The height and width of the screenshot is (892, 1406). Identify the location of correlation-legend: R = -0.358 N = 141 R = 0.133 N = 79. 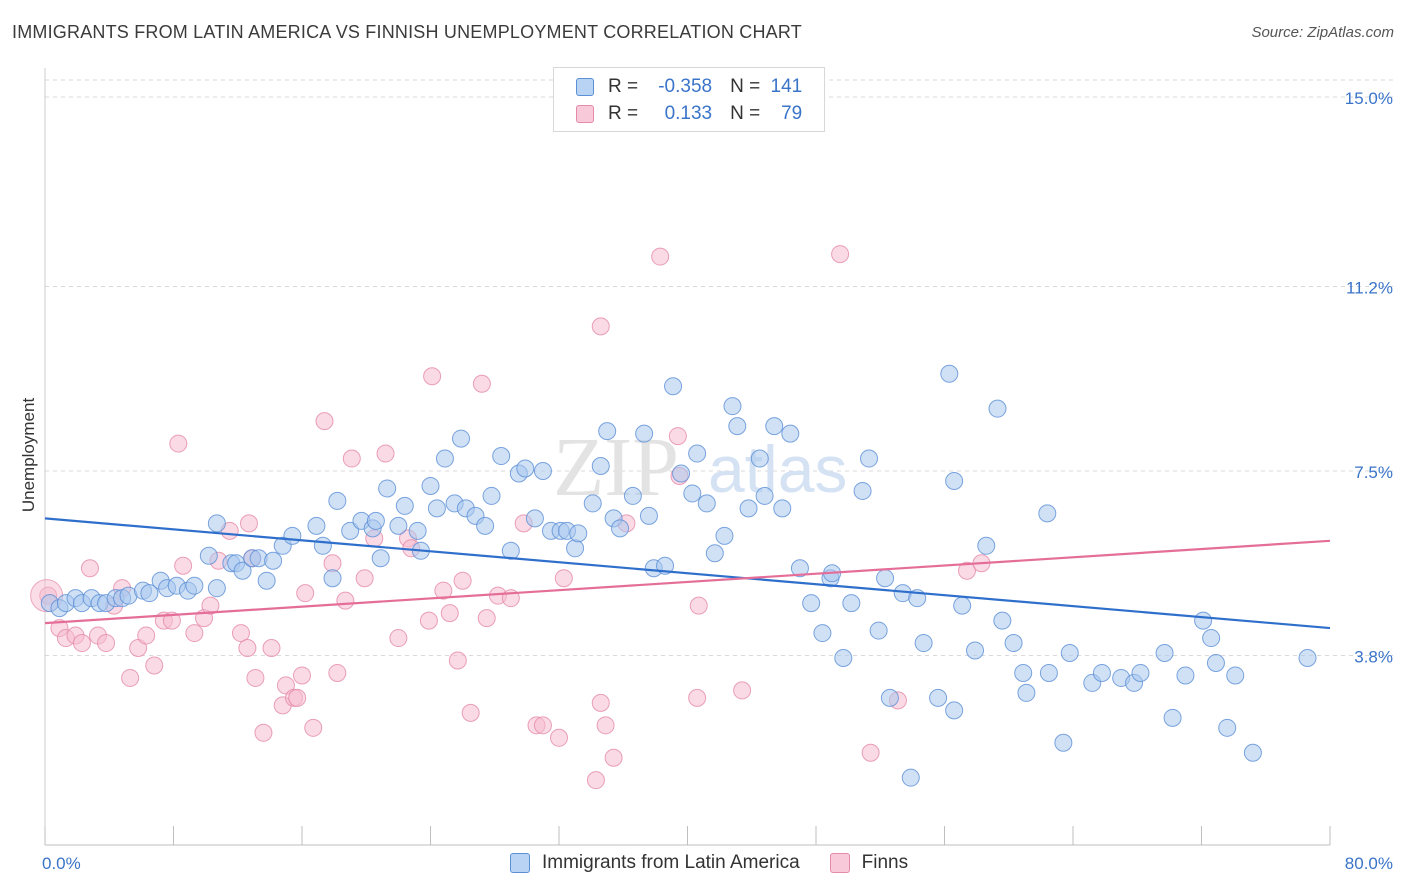
(689, 99).